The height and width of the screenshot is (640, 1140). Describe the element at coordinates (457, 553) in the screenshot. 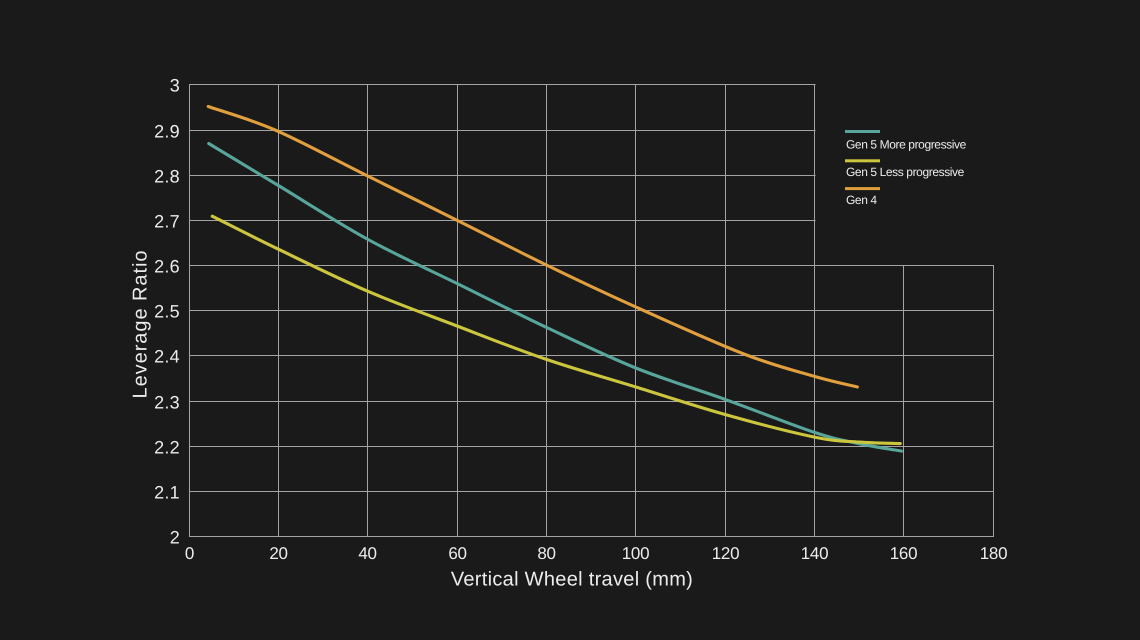

I see `svg-text: 60` at that location.